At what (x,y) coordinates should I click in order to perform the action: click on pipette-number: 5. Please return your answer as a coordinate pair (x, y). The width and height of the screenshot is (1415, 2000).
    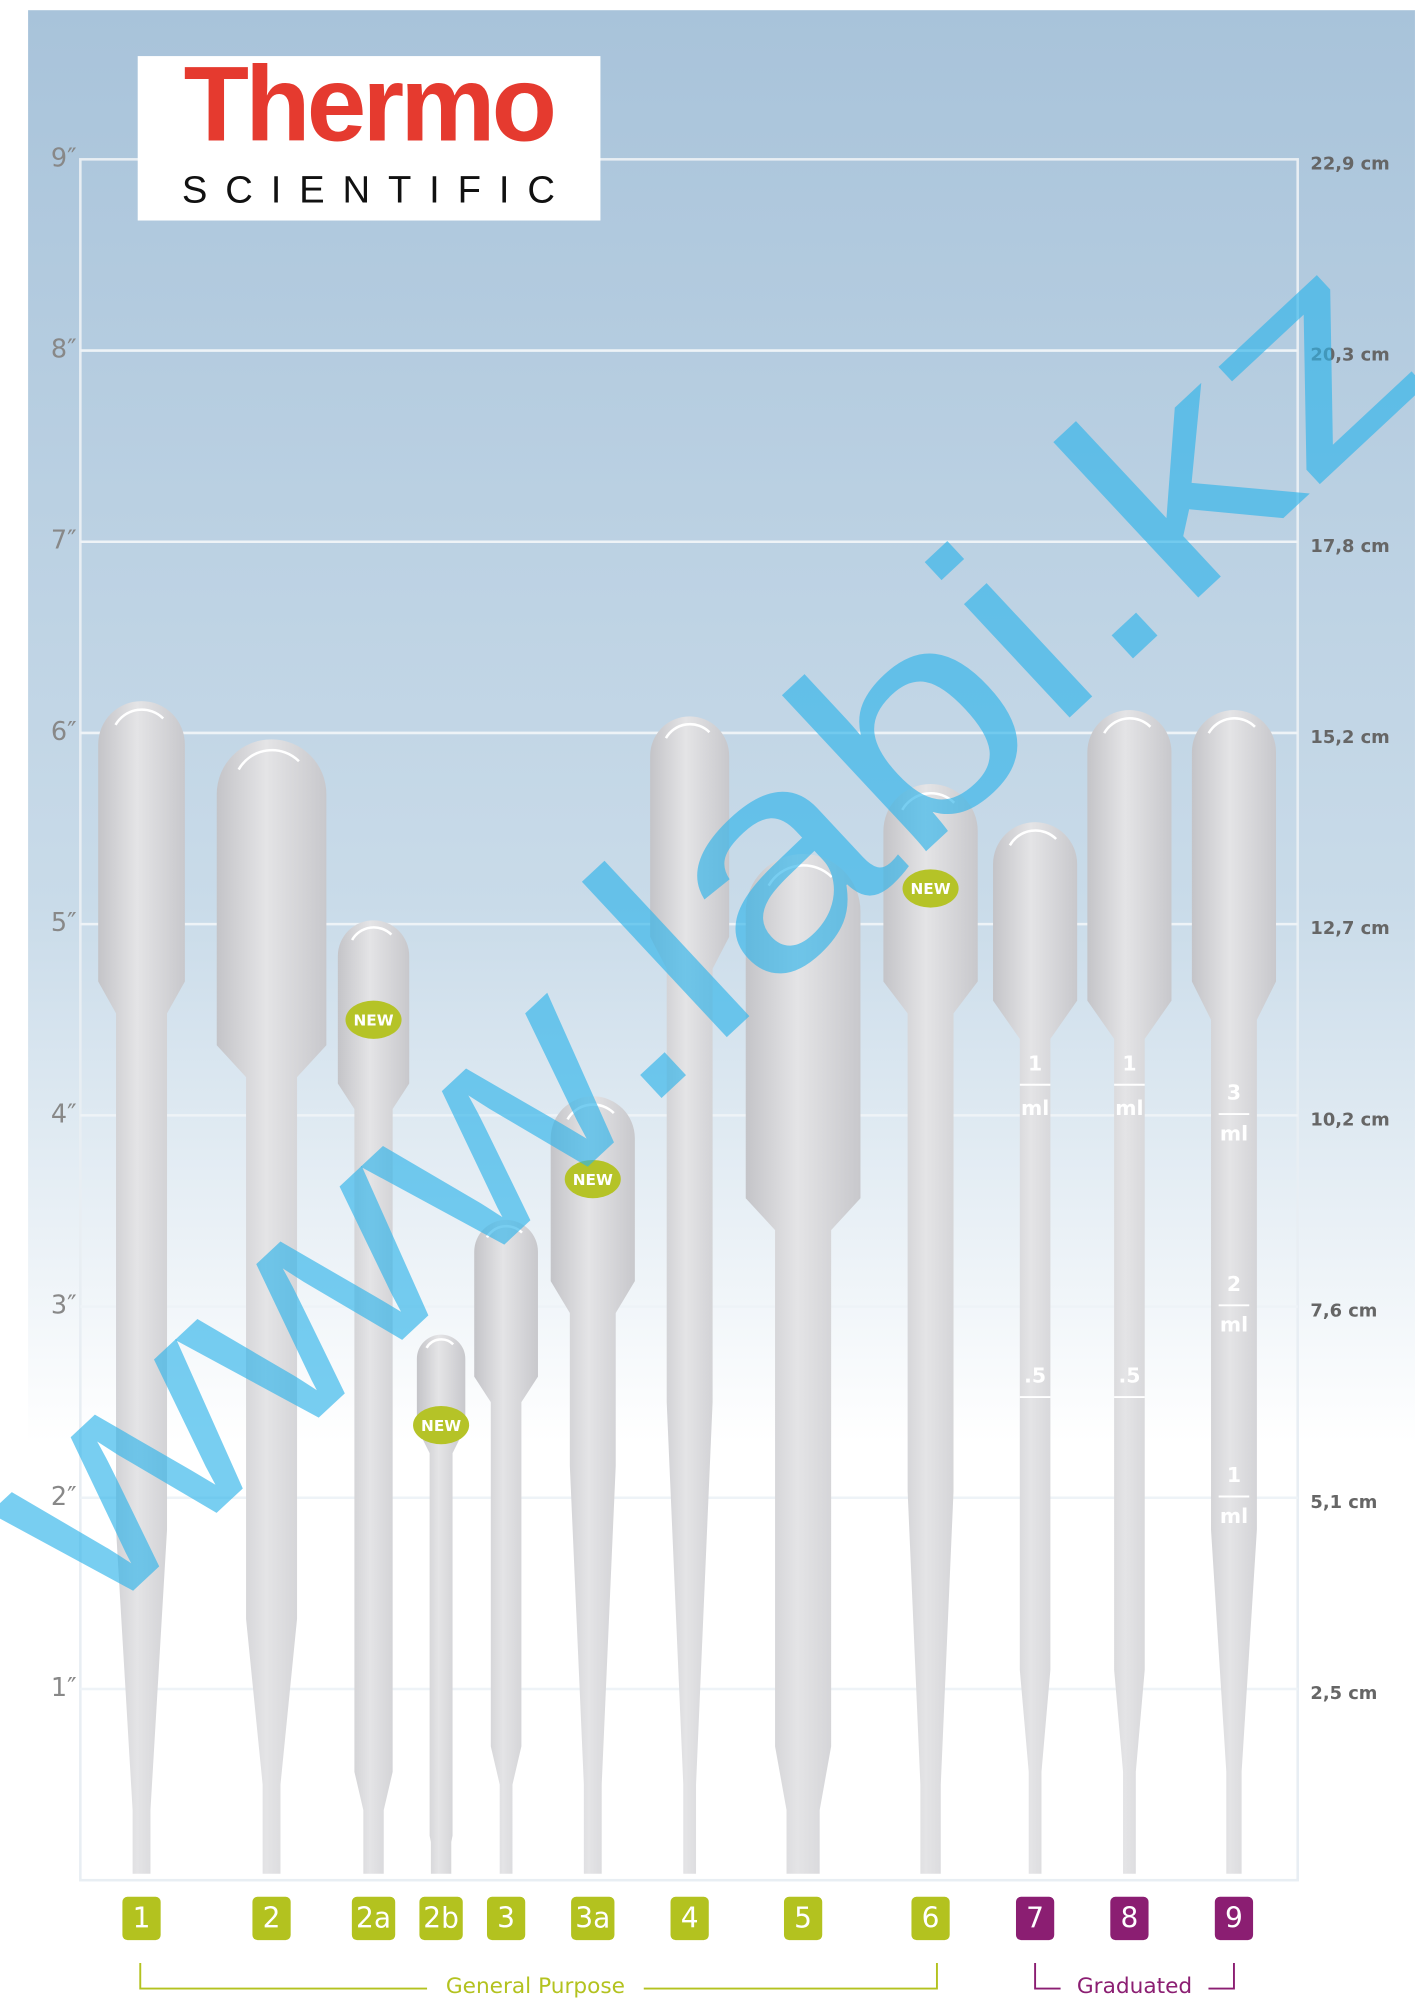
    Looking at the image, I should click on (803, 1918).